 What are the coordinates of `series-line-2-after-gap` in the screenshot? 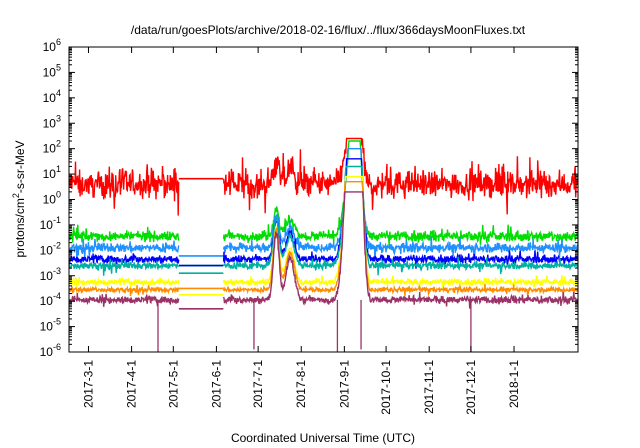 It's located at (400, 194).